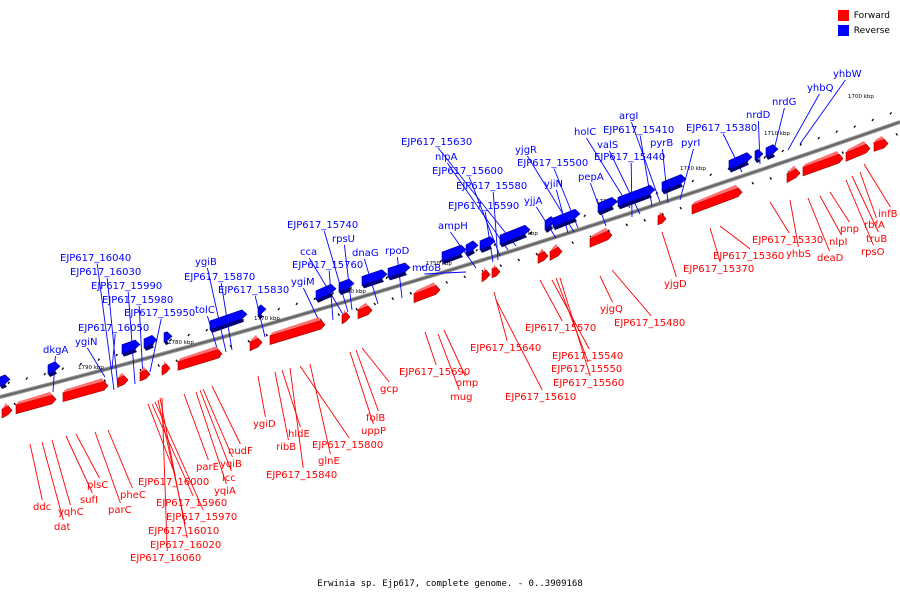  I want to click on gene-label-ejp617-16050: EJP617_16050, so click(113, 328).